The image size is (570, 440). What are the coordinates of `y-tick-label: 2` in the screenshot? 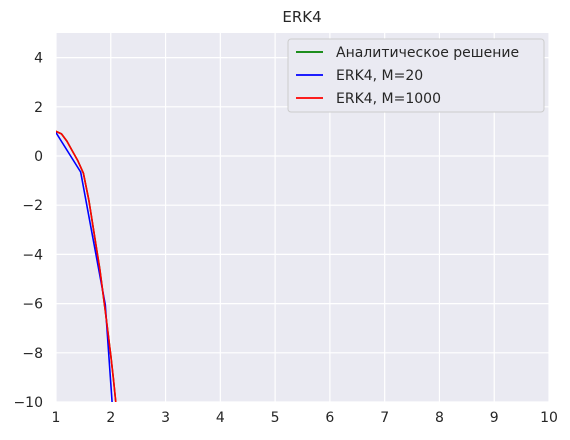 It's located at (38, 108).